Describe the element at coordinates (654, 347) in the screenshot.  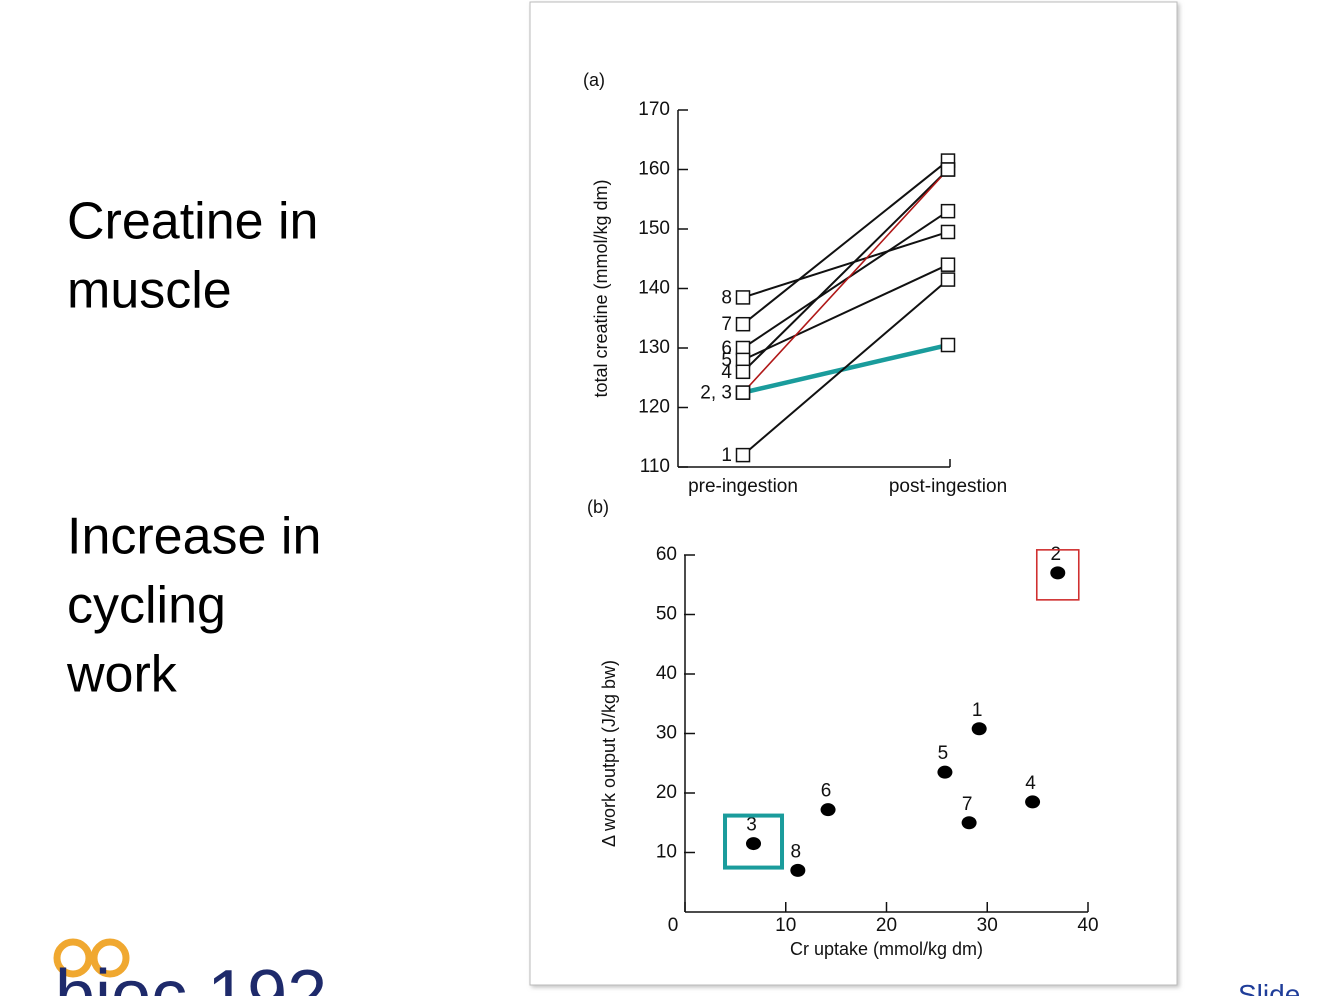
I see `y-tick-label: 130` at that location.